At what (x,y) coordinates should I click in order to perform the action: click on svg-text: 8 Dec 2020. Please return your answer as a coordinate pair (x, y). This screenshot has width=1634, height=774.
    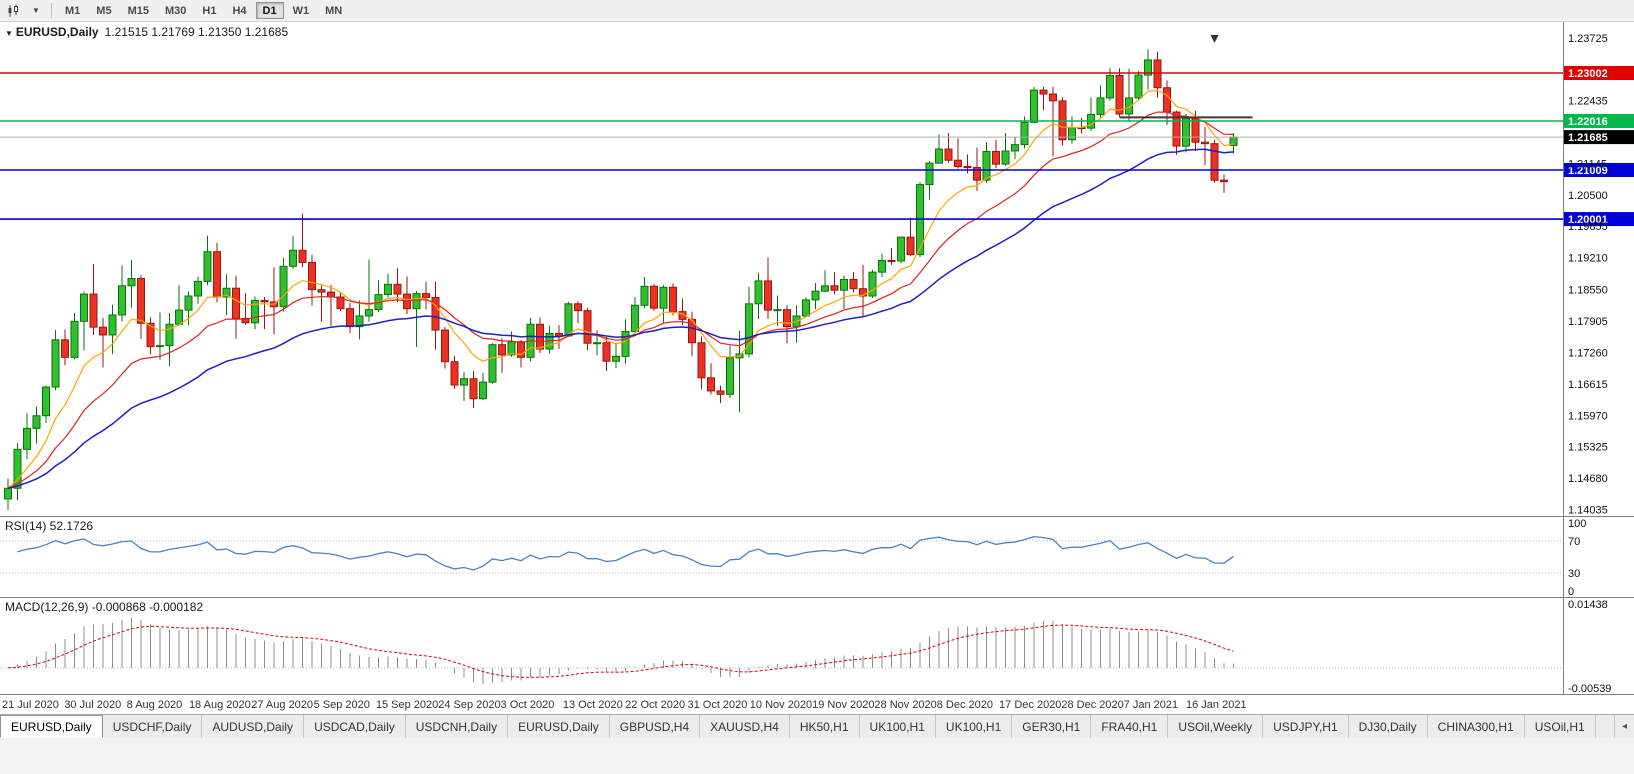
    Looking at the image, I should click on (965, 705).